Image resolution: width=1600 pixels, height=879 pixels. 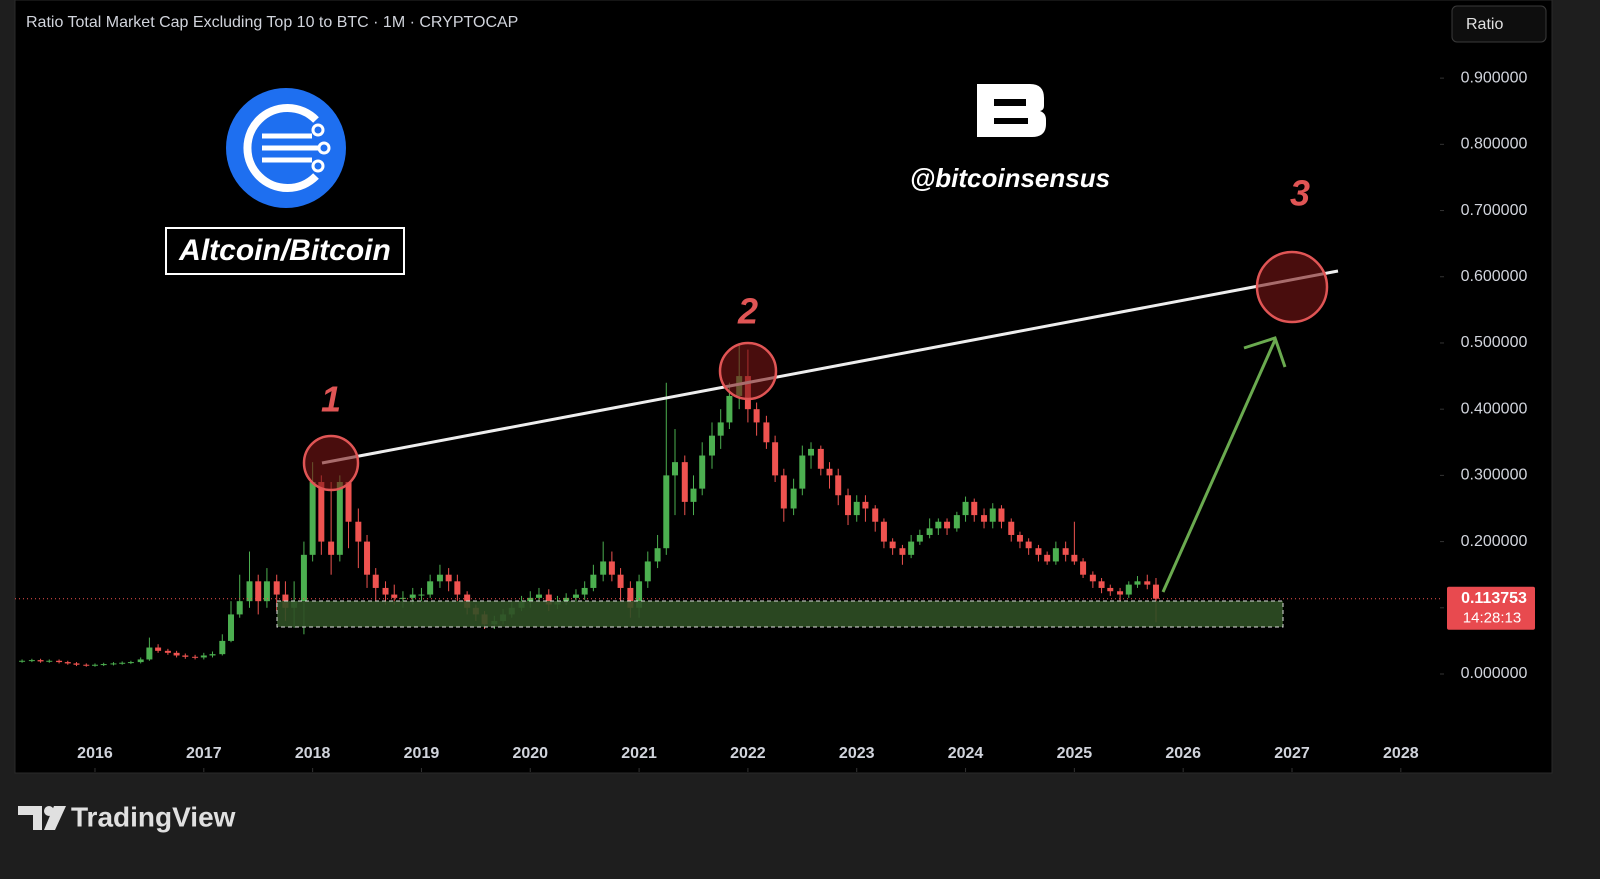 I want to click on last-price-label: 0.113753, so click(x=1494, y=598).